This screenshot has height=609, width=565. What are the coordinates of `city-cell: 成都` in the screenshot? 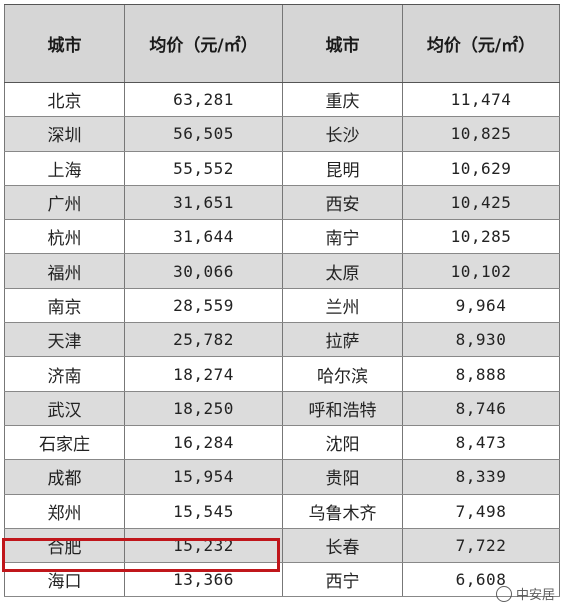 It's located at (64, 477).